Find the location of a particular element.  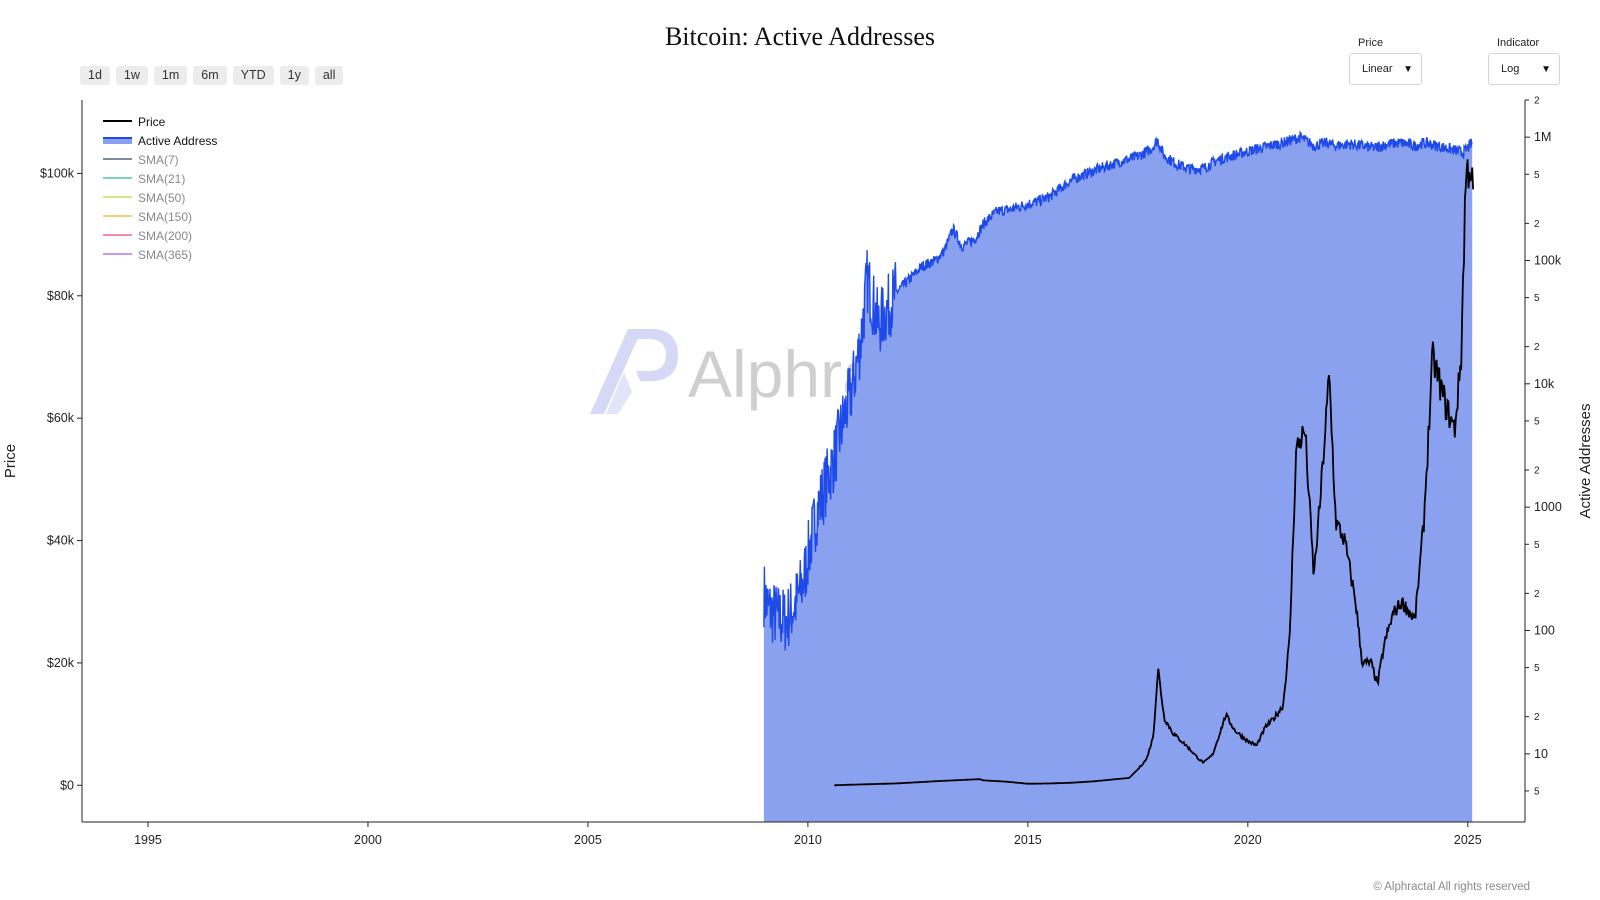

alphractal-logo-icon is located at coordinates (634, 371).